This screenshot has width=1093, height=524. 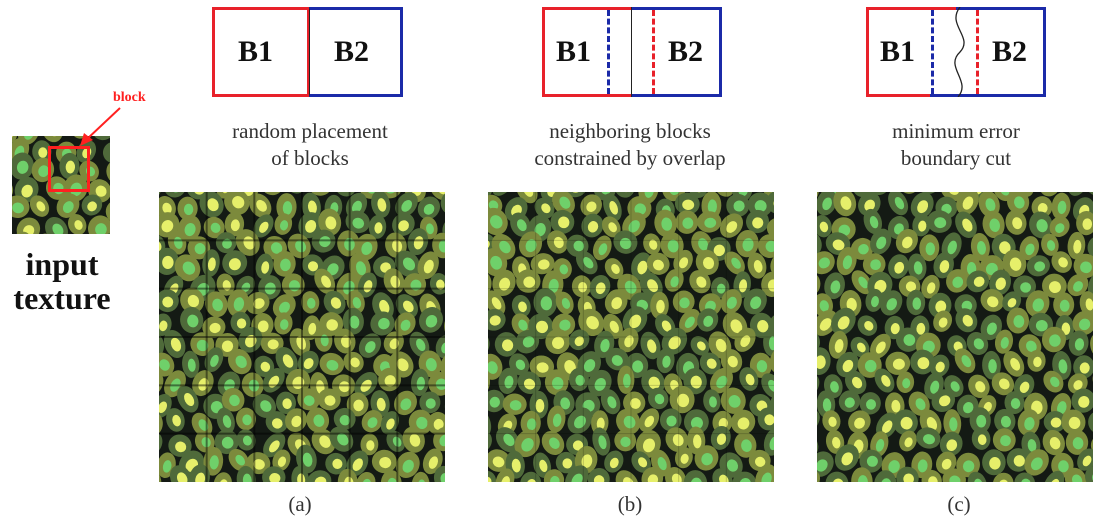 What do you see at coordinates (69, 169) in the screenshot?
I see `input-block-marker` at bounding box center [69, 169].